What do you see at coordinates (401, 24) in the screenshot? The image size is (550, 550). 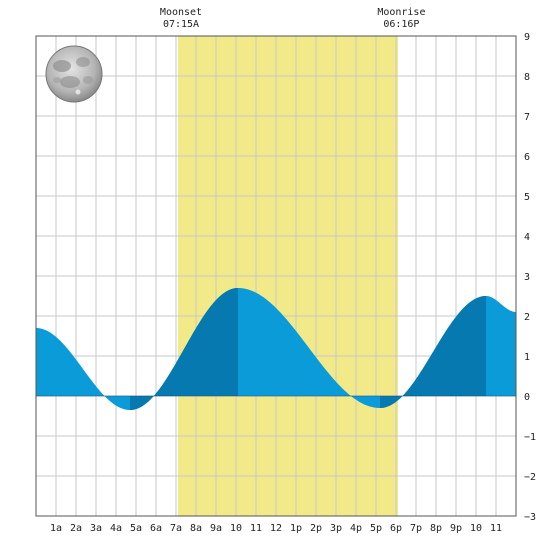 I see `event-time-label: 06:16P` at bounding box center [401, 24].